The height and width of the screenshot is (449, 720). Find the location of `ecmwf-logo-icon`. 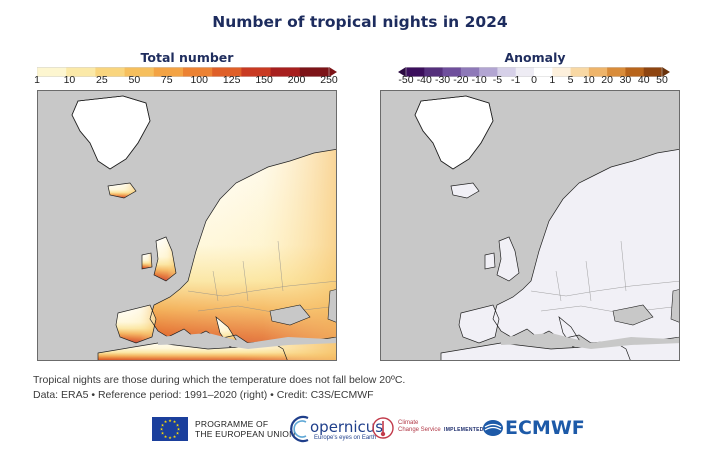

ecmwf-logo-icon is located at coordinates (493, 428).